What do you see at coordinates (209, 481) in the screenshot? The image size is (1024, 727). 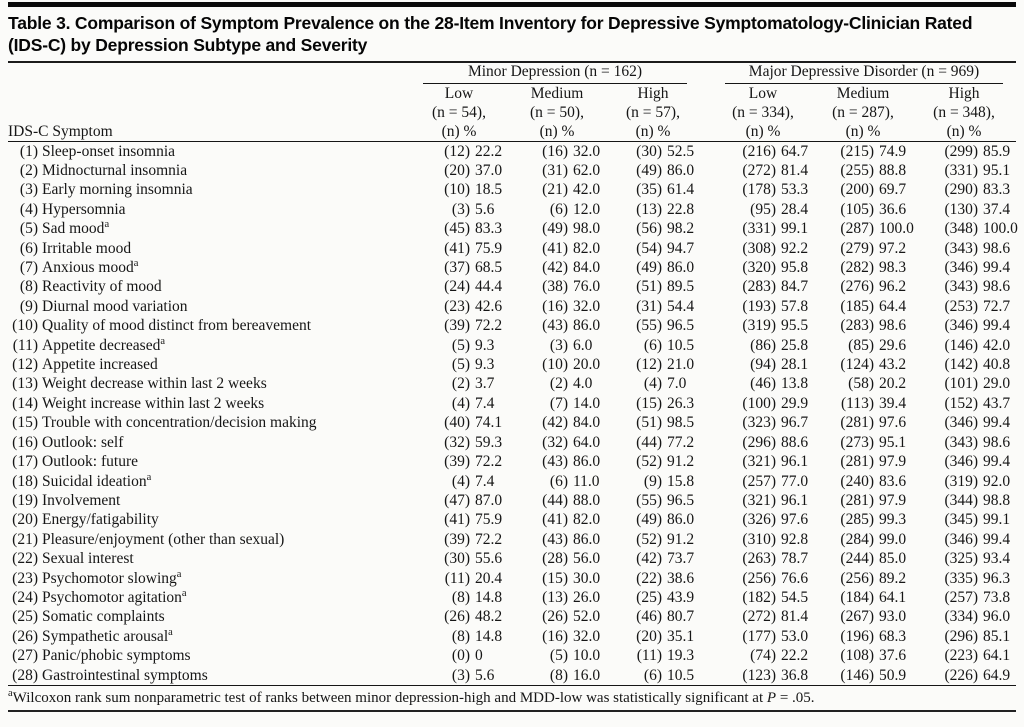 I see `symptom-cell: (18) Suicidal ideationa` at bounding box center [209, 481].